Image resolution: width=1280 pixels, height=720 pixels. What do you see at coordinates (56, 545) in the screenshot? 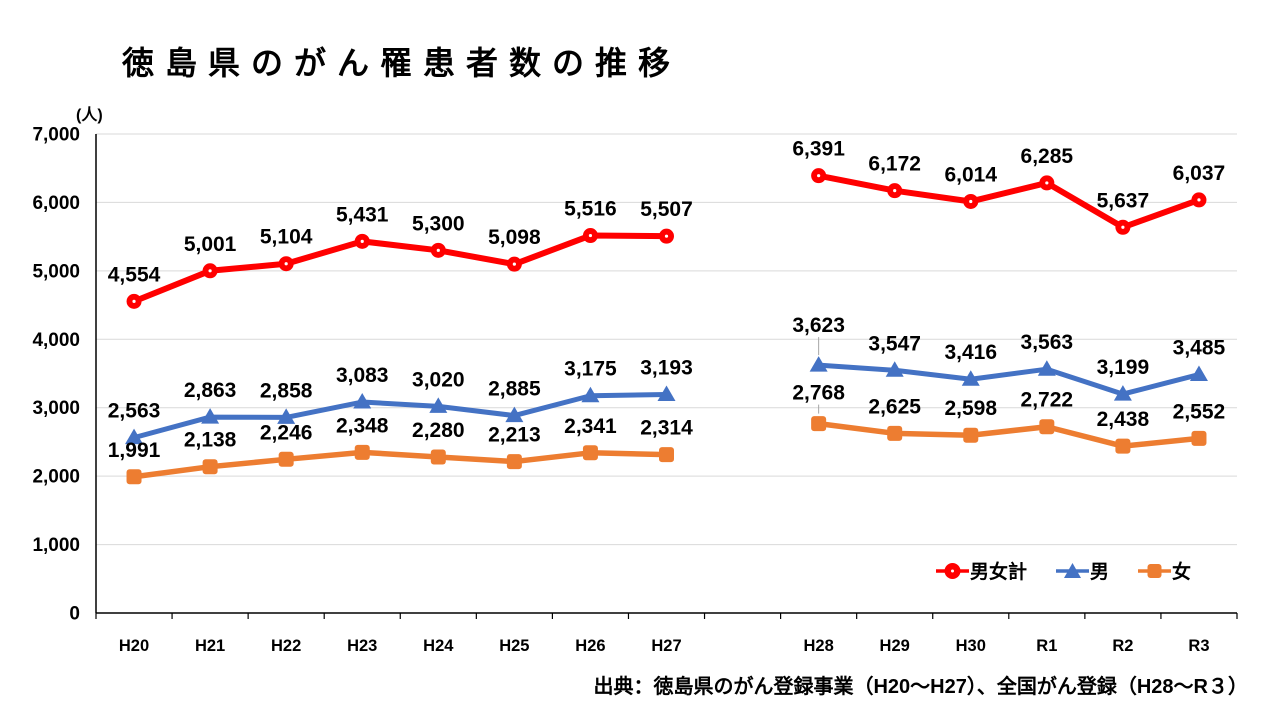
I see `y-axis-tick-label: 1,000` at bounding box center [56, 545].